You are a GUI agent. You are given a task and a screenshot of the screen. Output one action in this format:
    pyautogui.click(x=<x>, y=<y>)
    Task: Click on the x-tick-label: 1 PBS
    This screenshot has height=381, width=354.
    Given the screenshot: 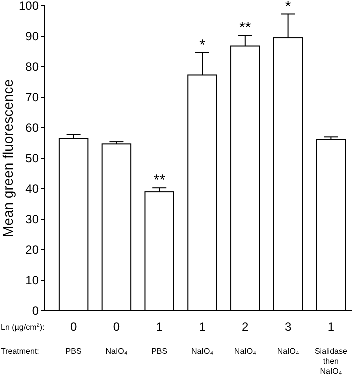 What is the action you would take?
    pyautogui.click(x=160, y=338)
    